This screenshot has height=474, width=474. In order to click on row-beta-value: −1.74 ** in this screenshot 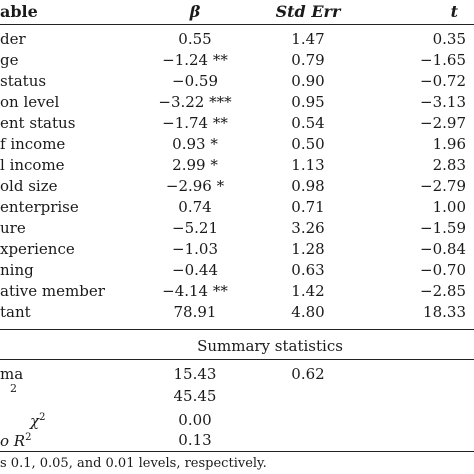, I will do `click(195, 123)`.